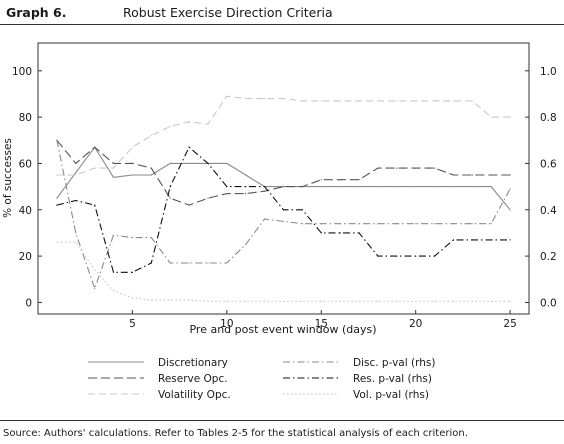 The width and height of the screenshot is (564, 444). I want to click on y-tick-label: 80, so click(25, 118).